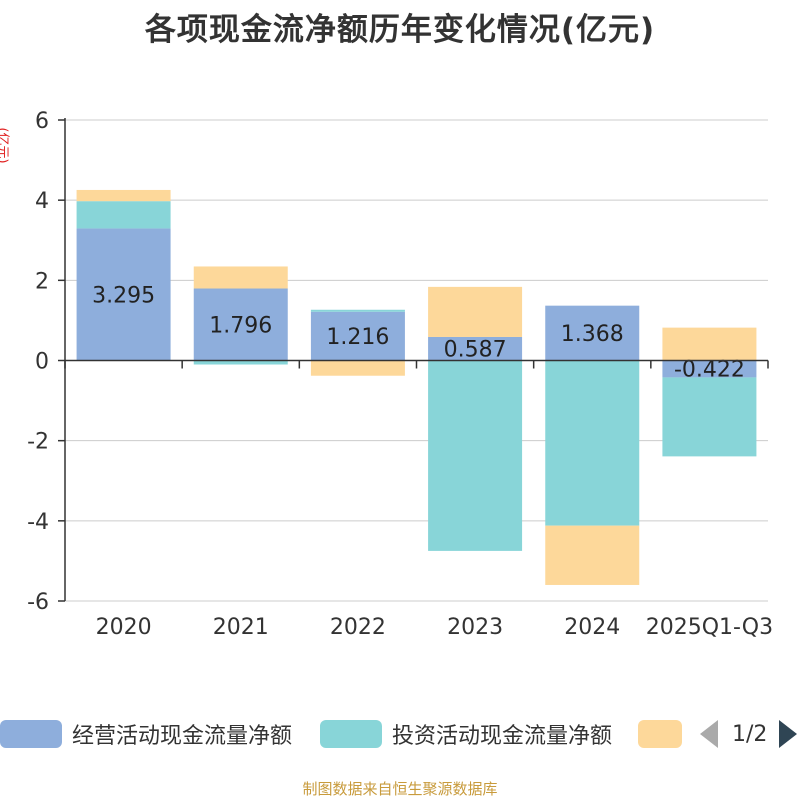 Image resolution: width=800 pixels, height=800 pixels. What do you see at coordinates (124, 627) in the screenshot?
I see `x-tick-label: 2020` at bounding box center [124, 627].